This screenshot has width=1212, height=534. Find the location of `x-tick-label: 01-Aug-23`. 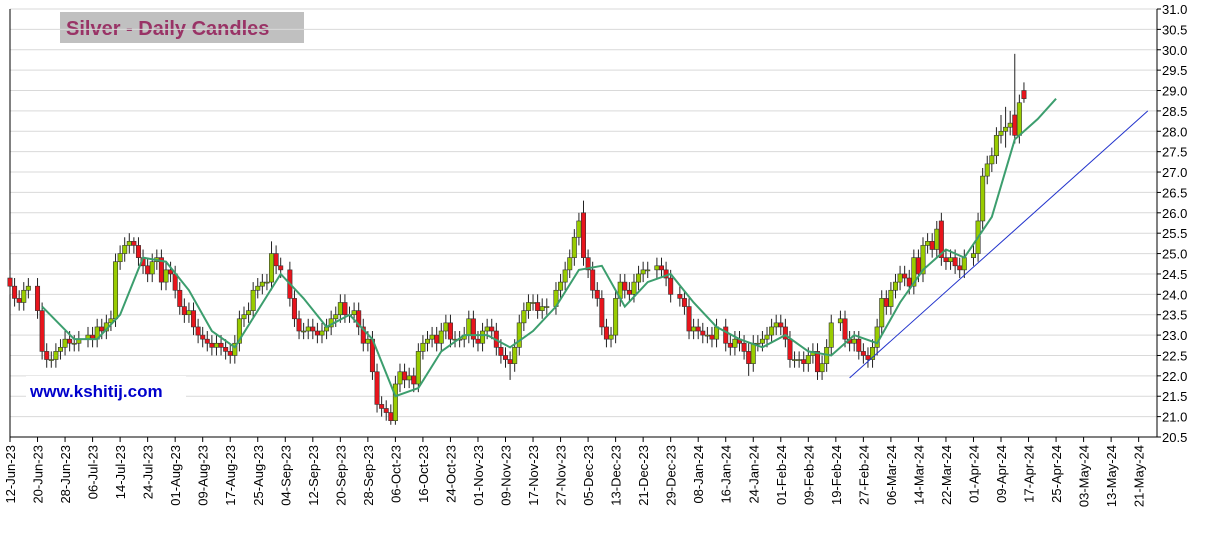

x-tick-label: 01-Aug-23 is located at coordinates (175, 475).